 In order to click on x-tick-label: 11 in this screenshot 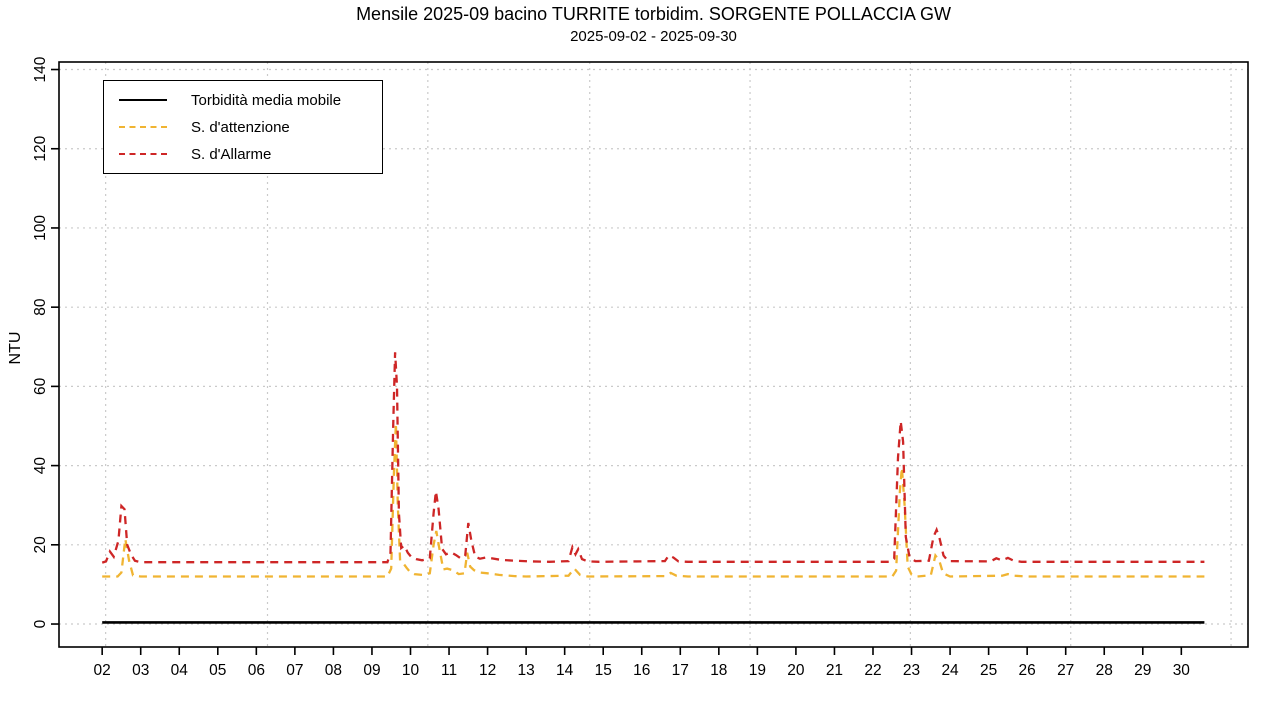, I will do `click(449, 670)`.